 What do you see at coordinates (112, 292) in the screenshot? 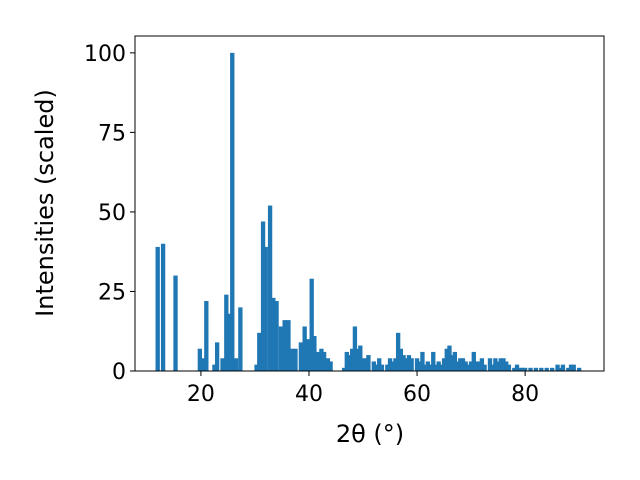
I see `y-tick-label: 25` at bounding box center [112, 292].